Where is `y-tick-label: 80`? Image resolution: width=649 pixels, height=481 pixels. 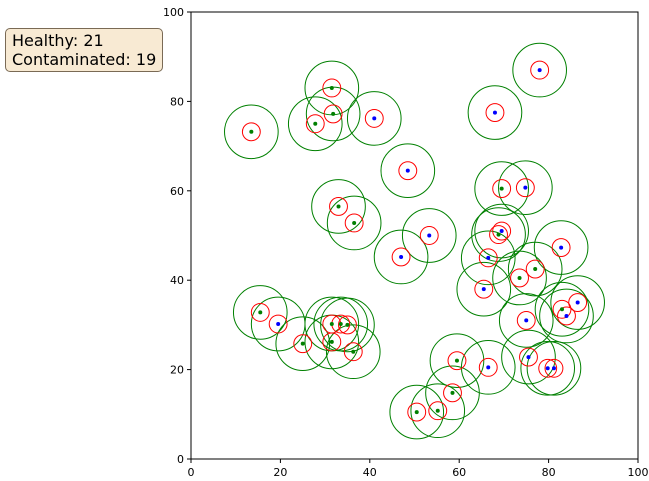
y-tick-label: 80 is located at coordinates (177, 101).